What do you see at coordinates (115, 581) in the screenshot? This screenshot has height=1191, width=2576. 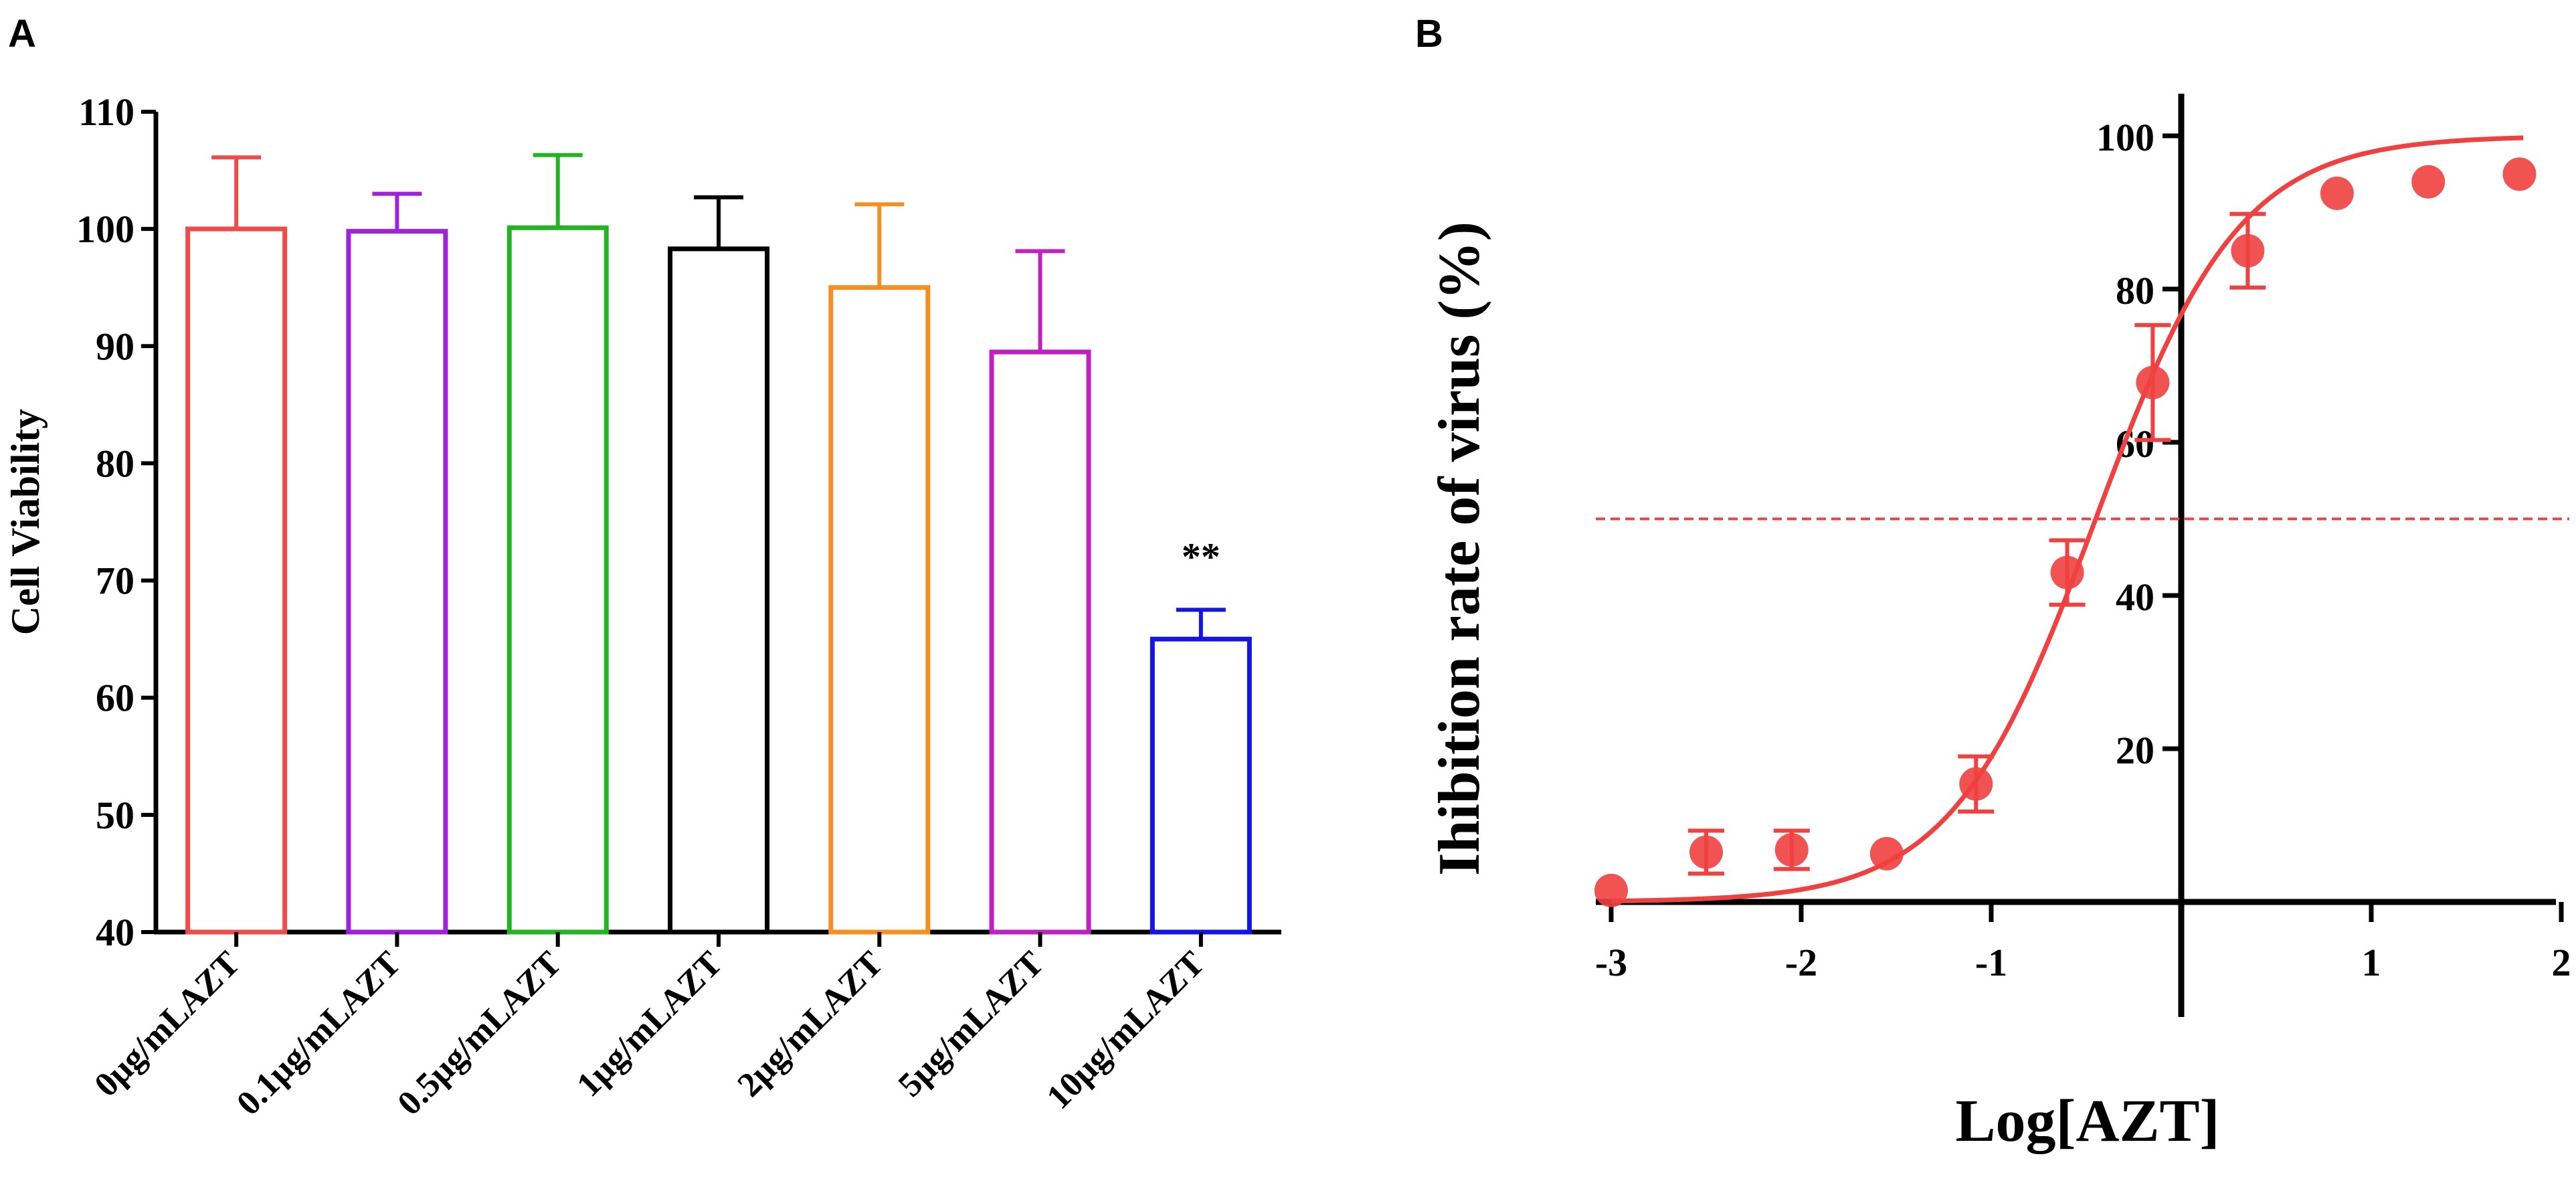 I see `y-tick-label: 70` at bounding box center [115, 581].